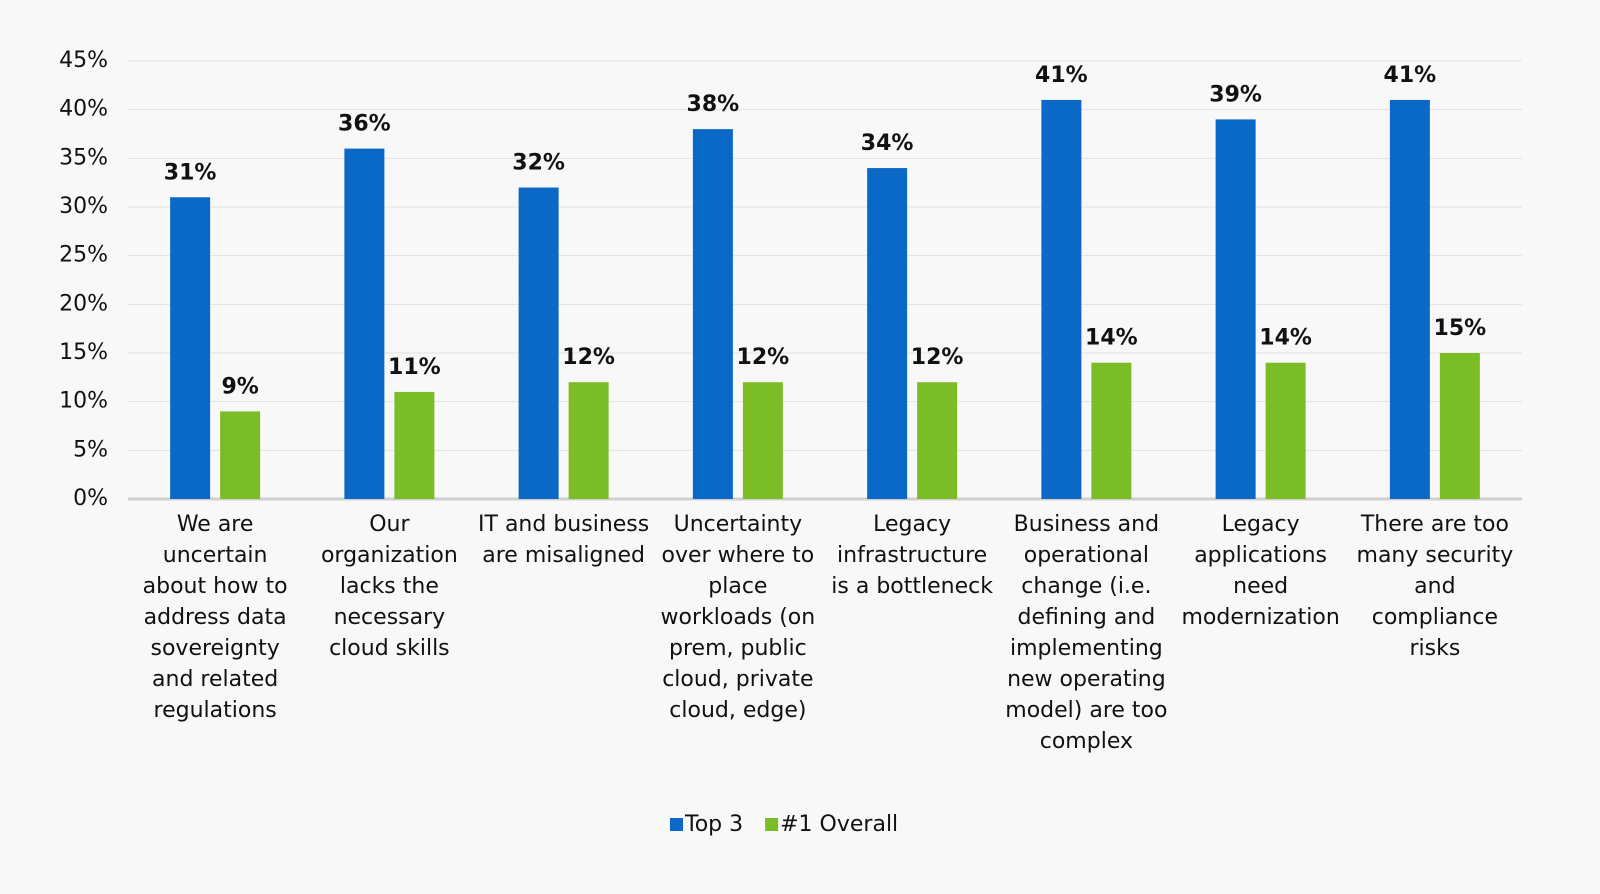  I want to click on value-label: 15%, so click(1460, 328).